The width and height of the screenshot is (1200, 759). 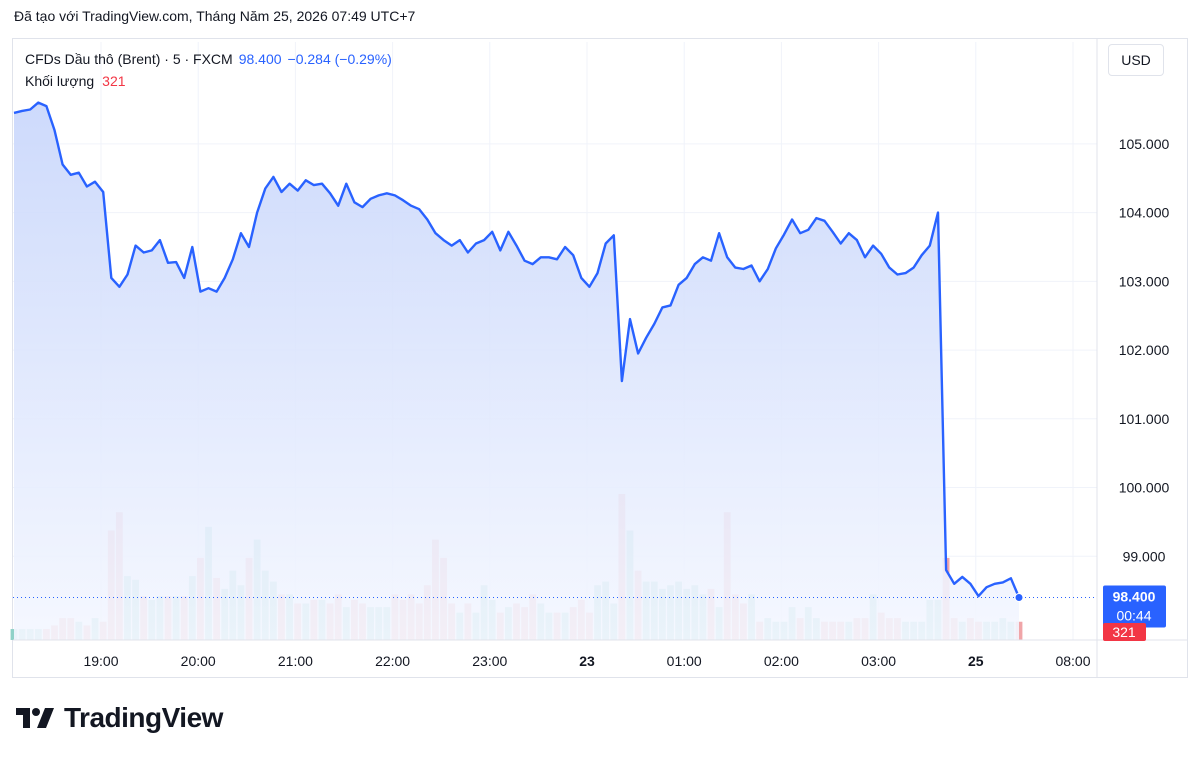 What do you see at coordinates (1144, 144) in the screenshot?
I see `y-tick-label: 105.000` at bounding box center [1144, 144].